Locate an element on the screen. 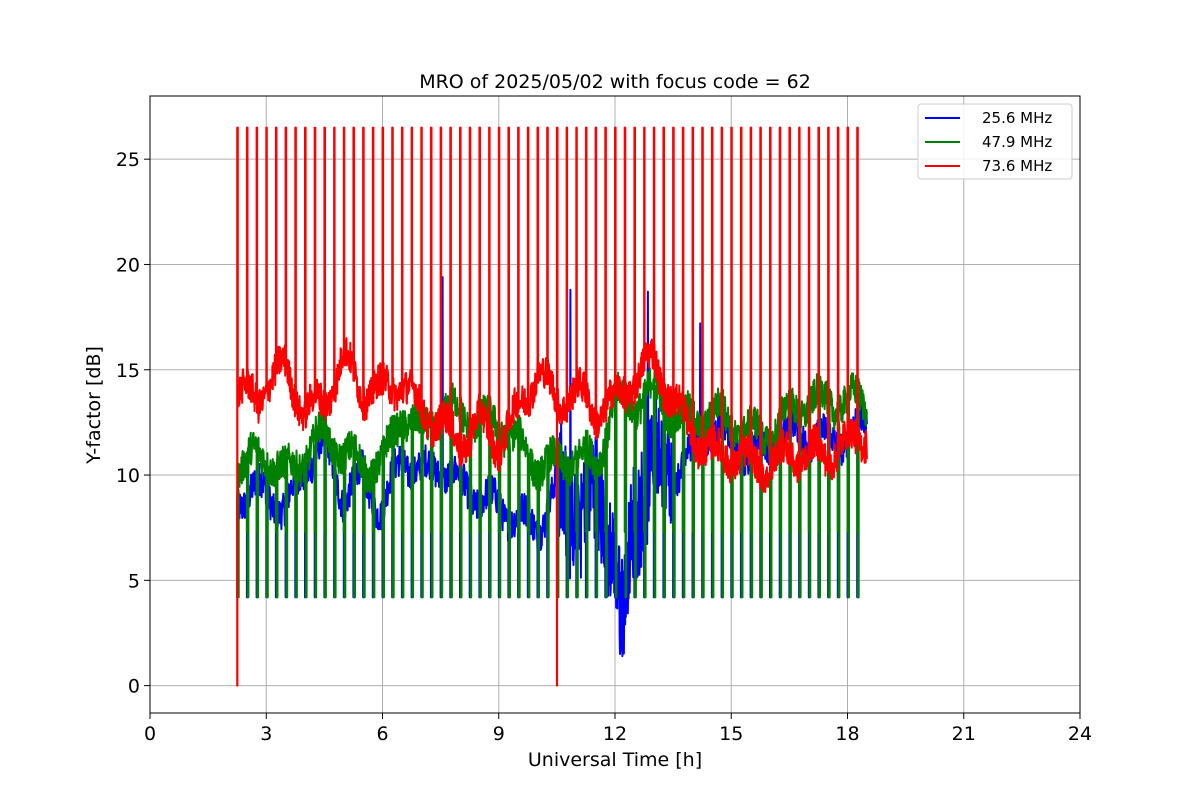 This screenshot has height=800, width=1200. y-axis-label: Y-factor [dB] is located at coordinates (94, 405).